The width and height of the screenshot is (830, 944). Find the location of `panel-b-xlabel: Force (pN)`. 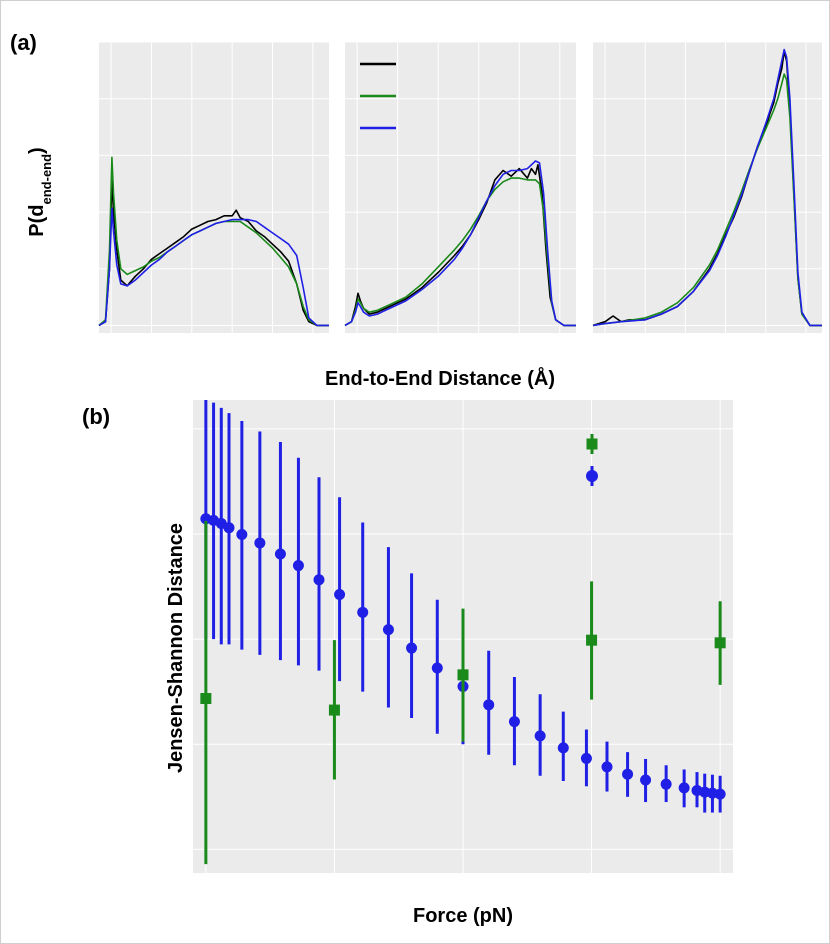

panel-b-xlabel: Force (pN) is located at coordinates (463, 916).